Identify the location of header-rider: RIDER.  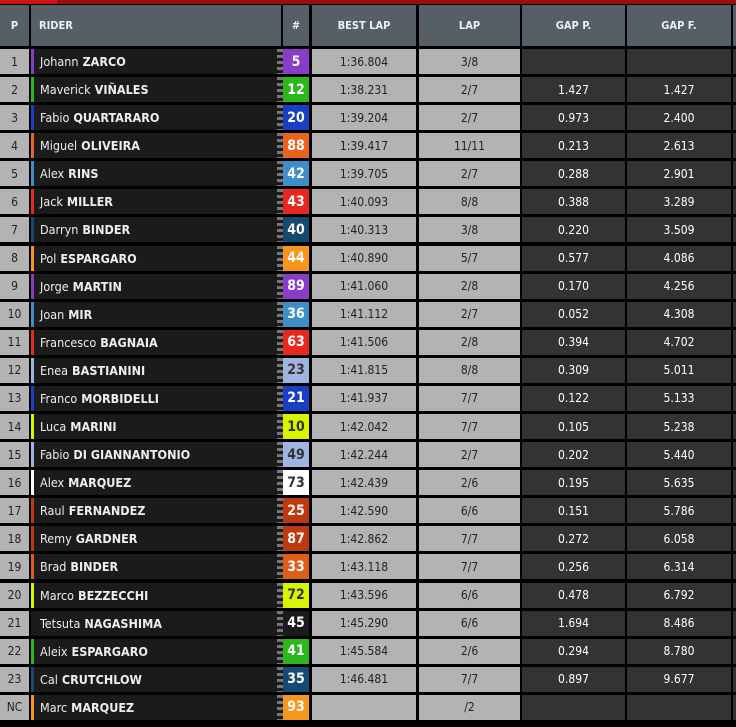
(156, 25).